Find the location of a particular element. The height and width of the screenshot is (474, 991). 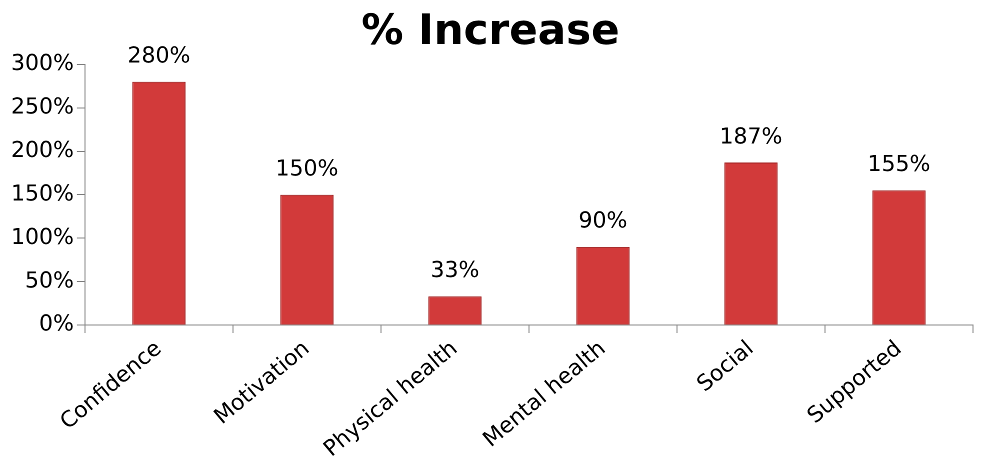

chart-title: % Increase is located at coordinates (490, 29).